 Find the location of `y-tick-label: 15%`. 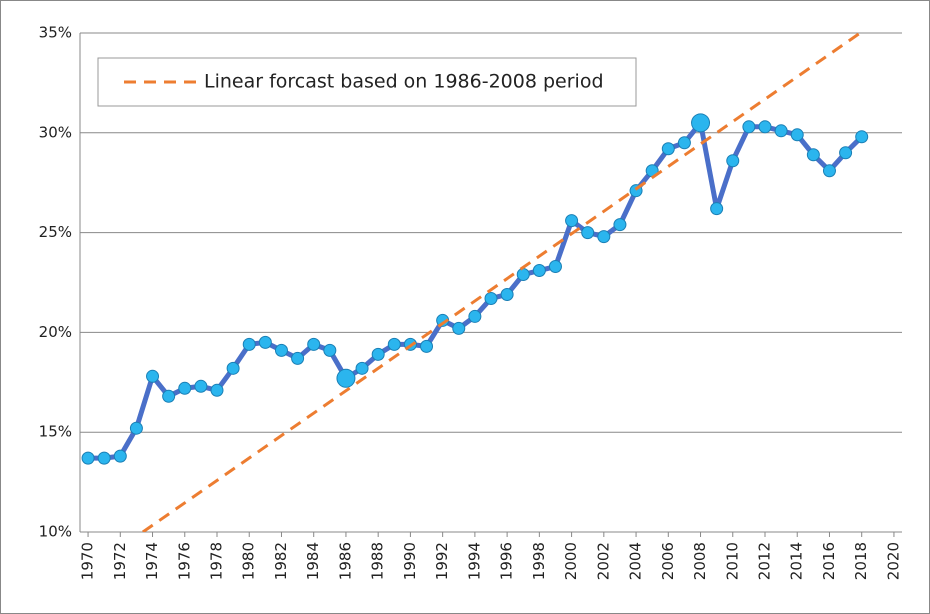

y-tick-label: 15% is located at coordinates (55, 432).